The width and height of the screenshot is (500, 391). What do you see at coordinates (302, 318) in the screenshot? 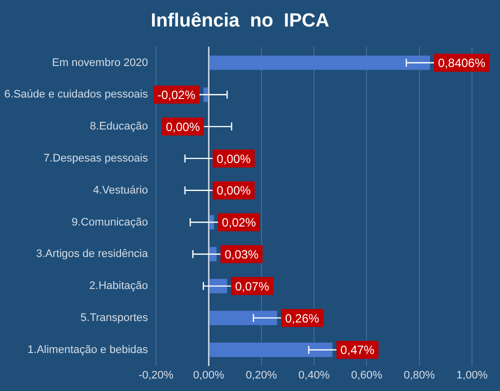
I see `data-label: 0,26%` at bounding box center [302, 318].